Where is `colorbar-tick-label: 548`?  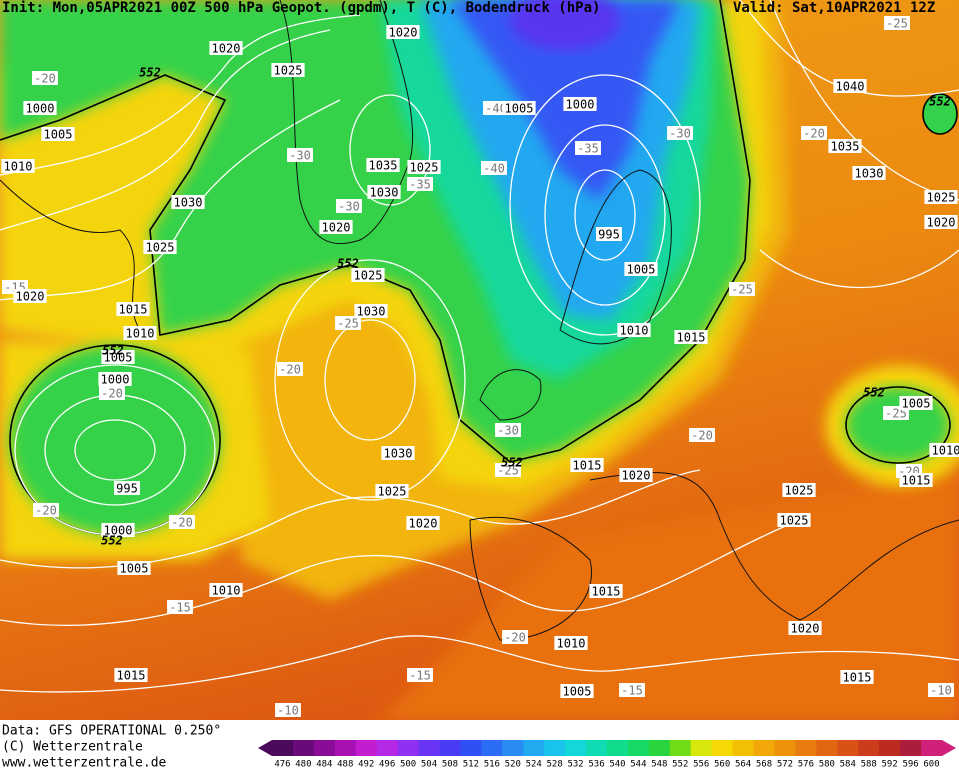
colorbar-tick-label: 548 is located at coordinates (659, 765).